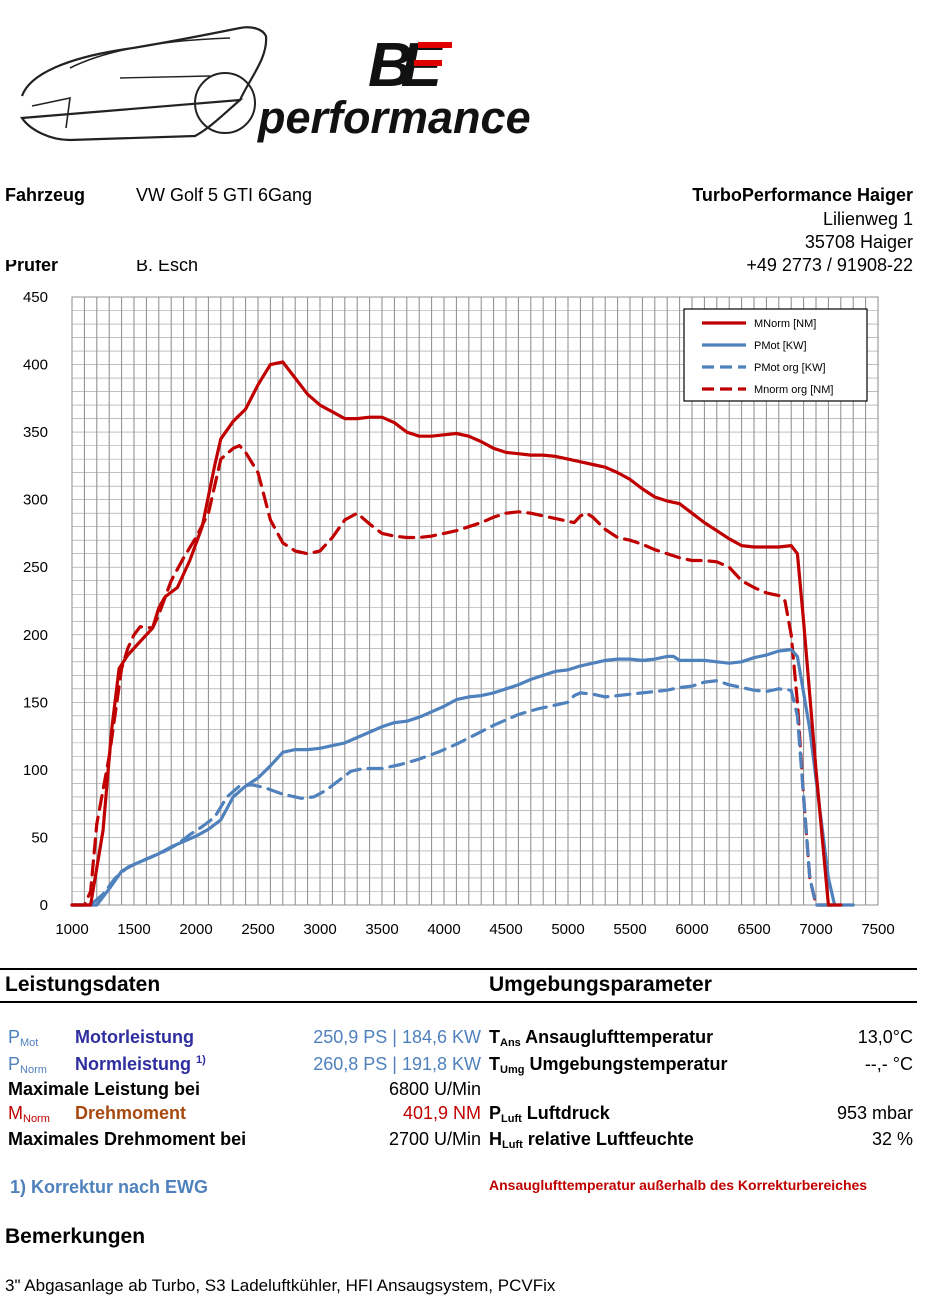 Image resolution: width=927 pixels, height=1300 pixels. What do you see at coordinates (104, 1089) in the screenshot?
I see `perf-label: Maximale Leistung bei` at bounding box center [104, 1089].